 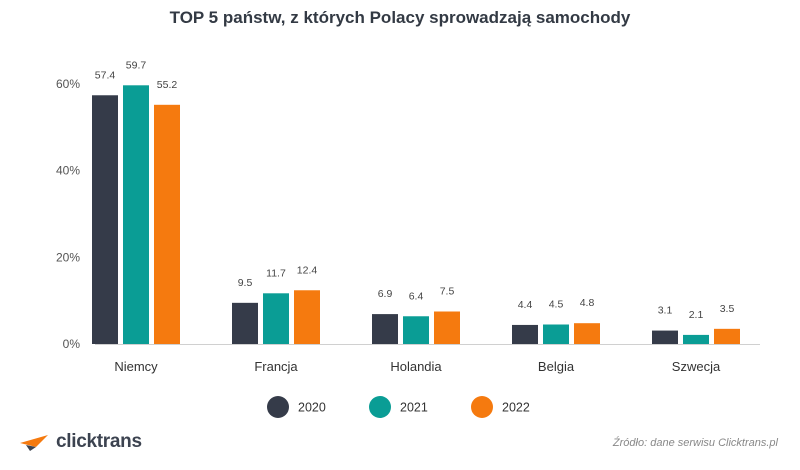 What do you see at coordinates (416, 330) in the screenshot?
I see `bar-holandia-2021` at bounding box center [416, 330].